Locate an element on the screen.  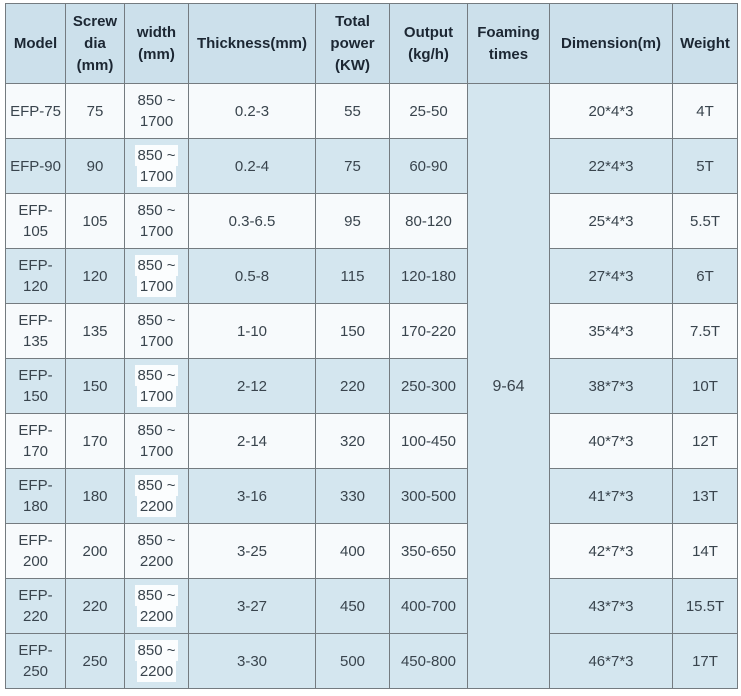
col-header-screw-dia: Screw dia (mm) is located at coordinates (95, 43).